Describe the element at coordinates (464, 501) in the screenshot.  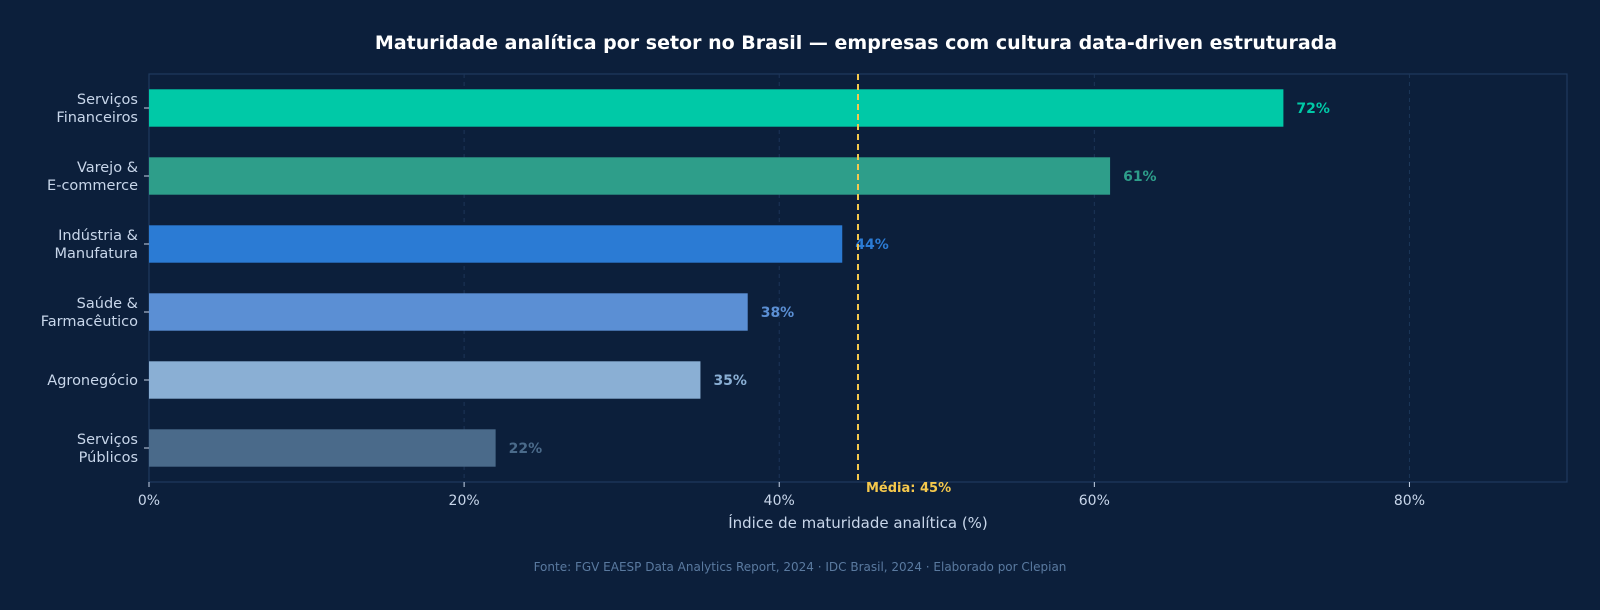
I see `x-tick-label: 20%` at that location.